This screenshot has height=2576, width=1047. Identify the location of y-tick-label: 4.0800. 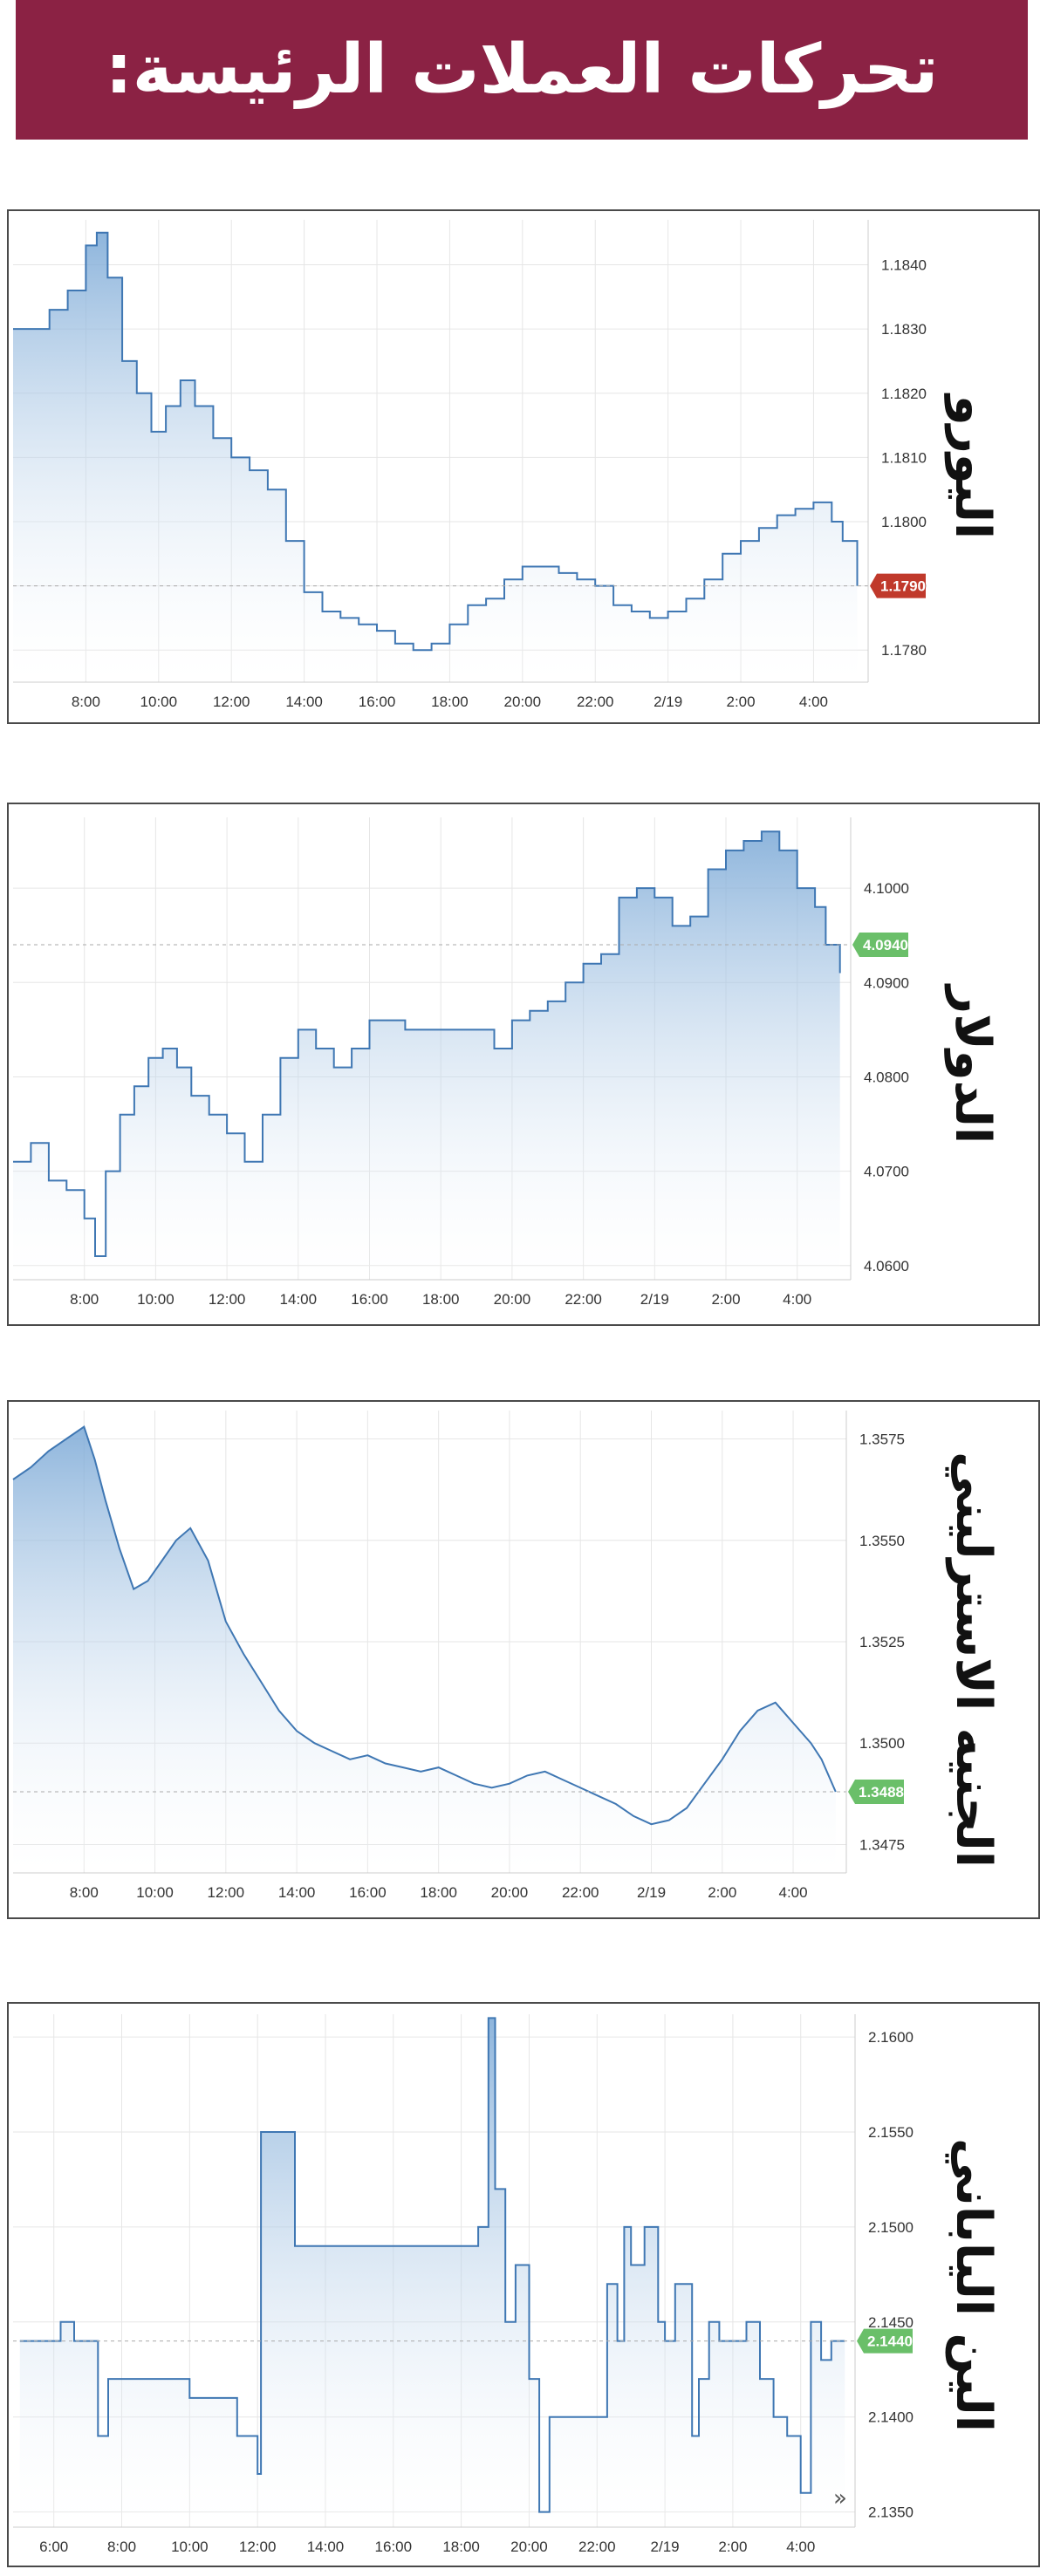
(886, 1077).